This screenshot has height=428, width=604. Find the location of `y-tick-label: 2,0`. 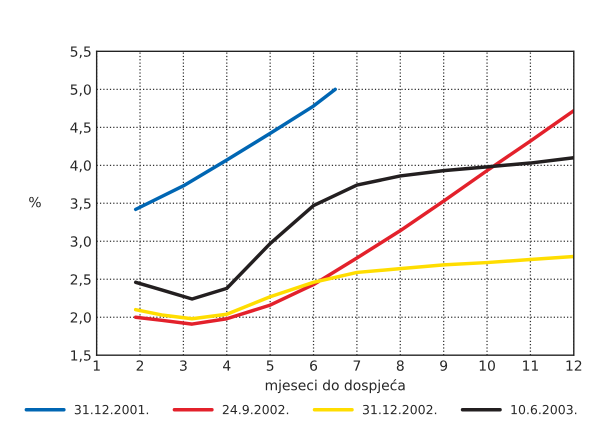

y-tick-label: 2,0 is located at coordinates (80, 318).